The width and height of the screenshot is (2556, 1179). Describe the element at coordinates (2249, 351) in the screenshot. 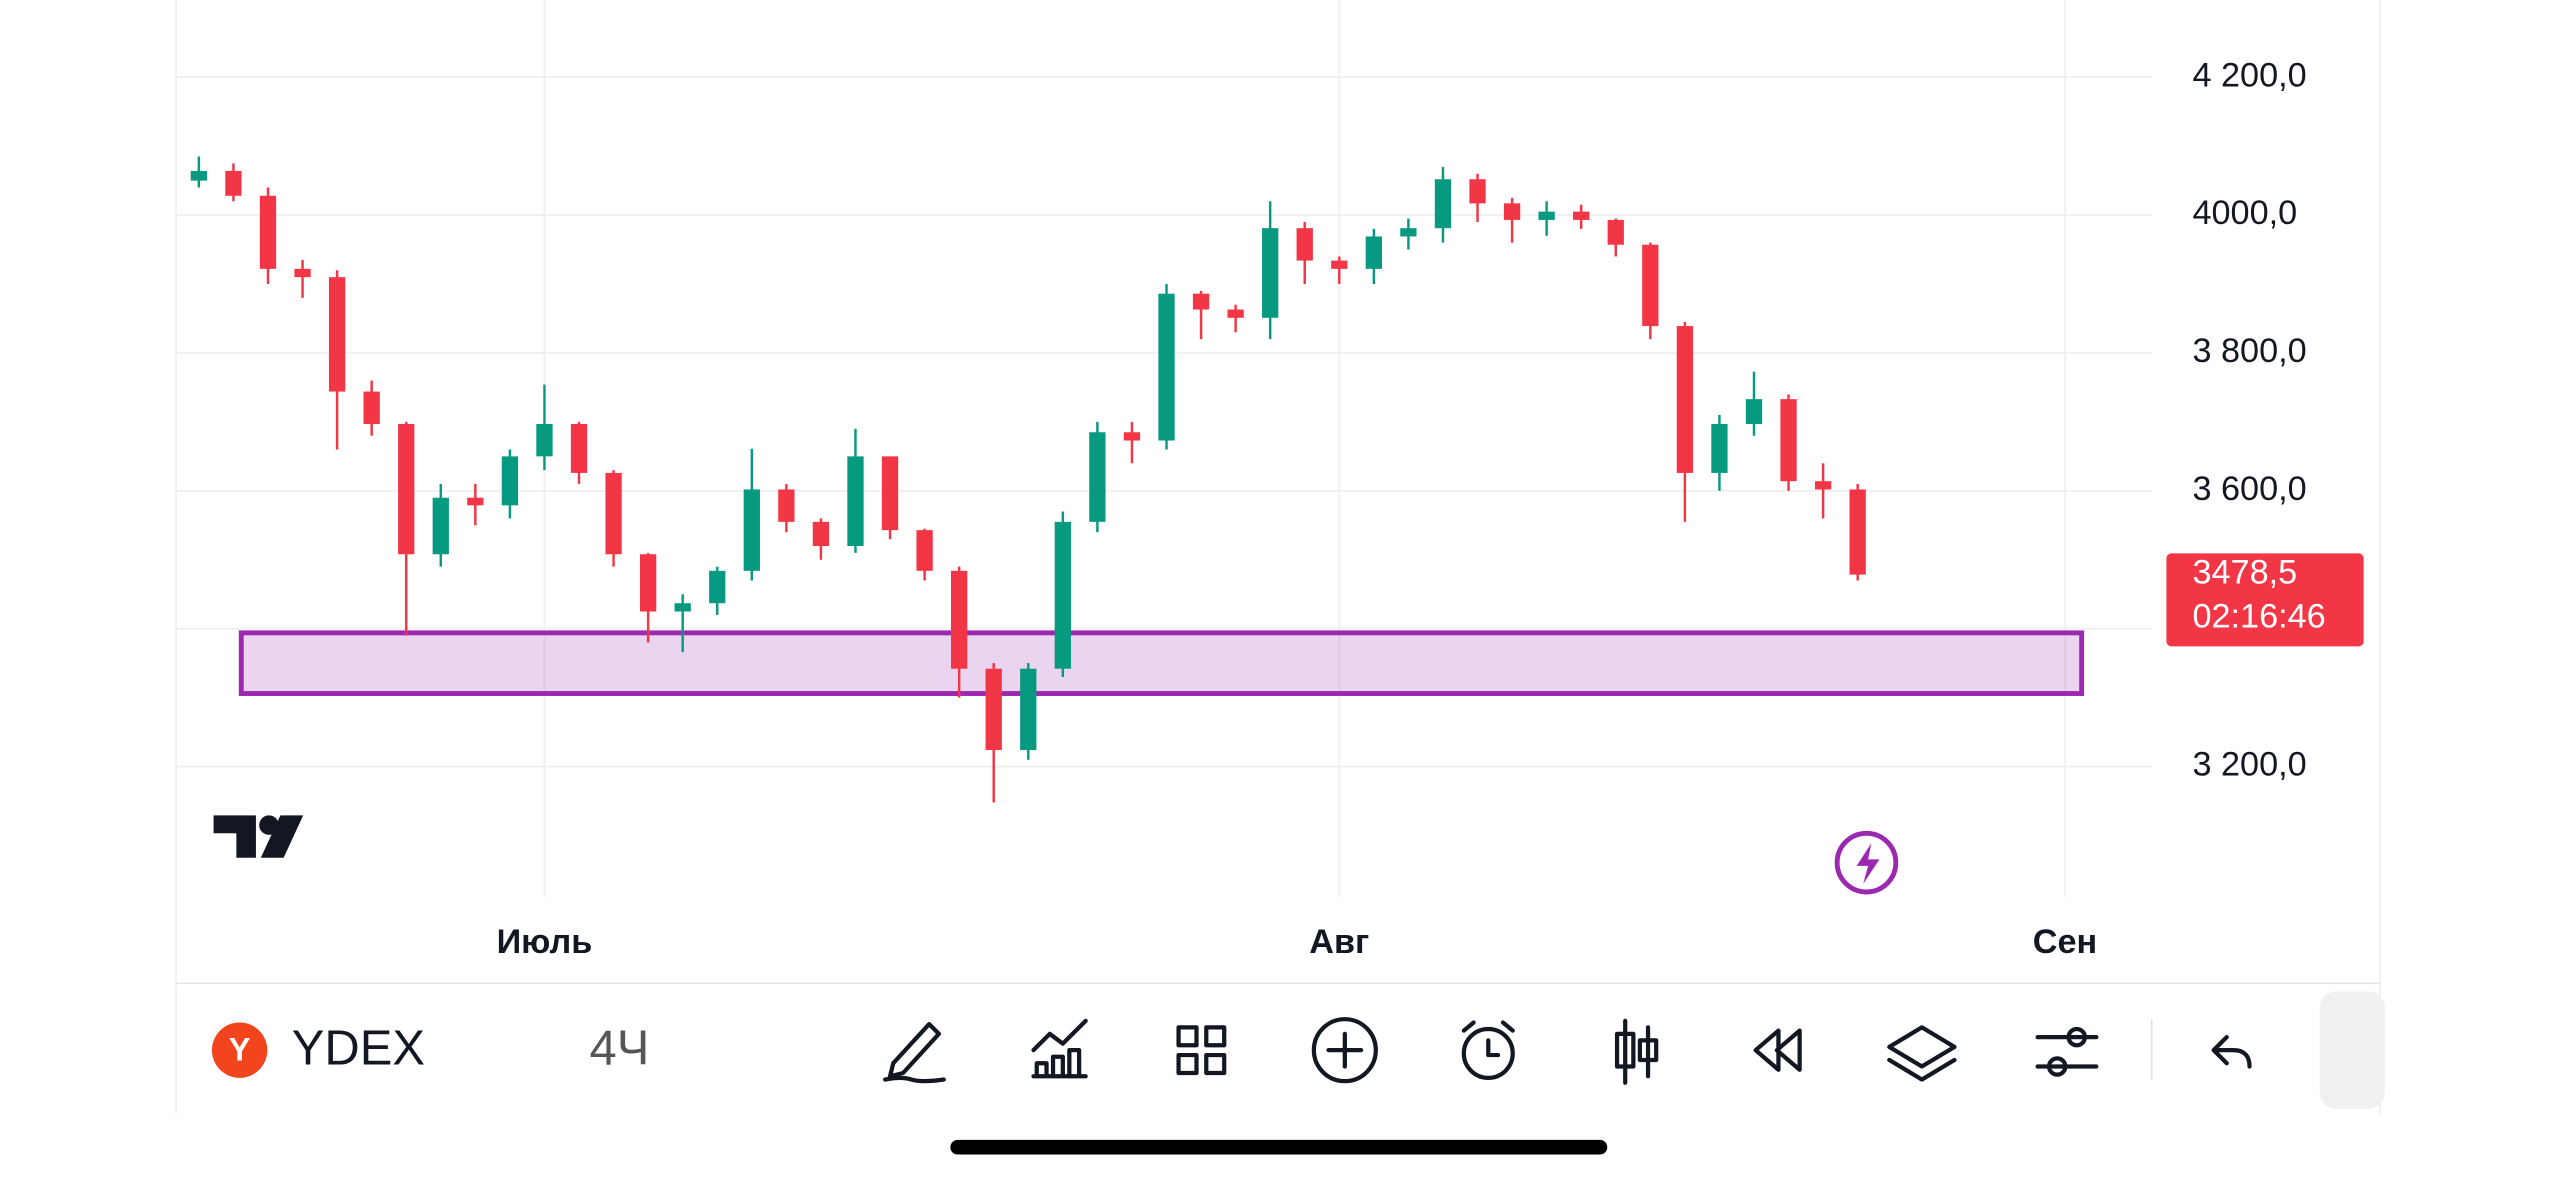

I see `y-tick-label: 3 800,0` at that location.